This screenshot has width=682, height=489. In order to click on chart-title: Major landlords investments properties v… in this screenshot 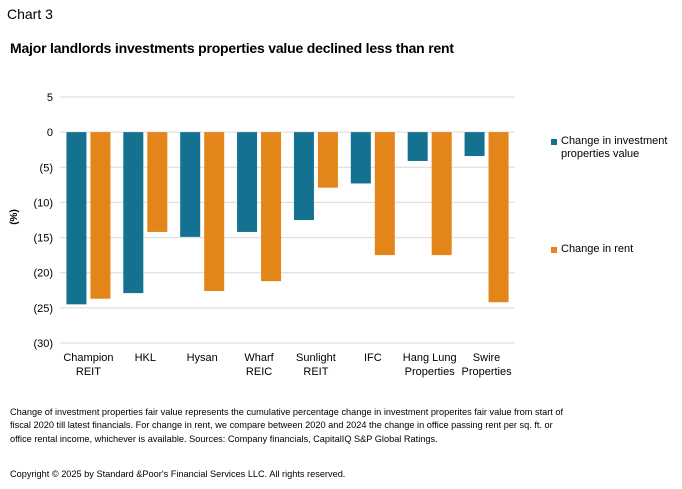, I will do `click(232, 48)`.